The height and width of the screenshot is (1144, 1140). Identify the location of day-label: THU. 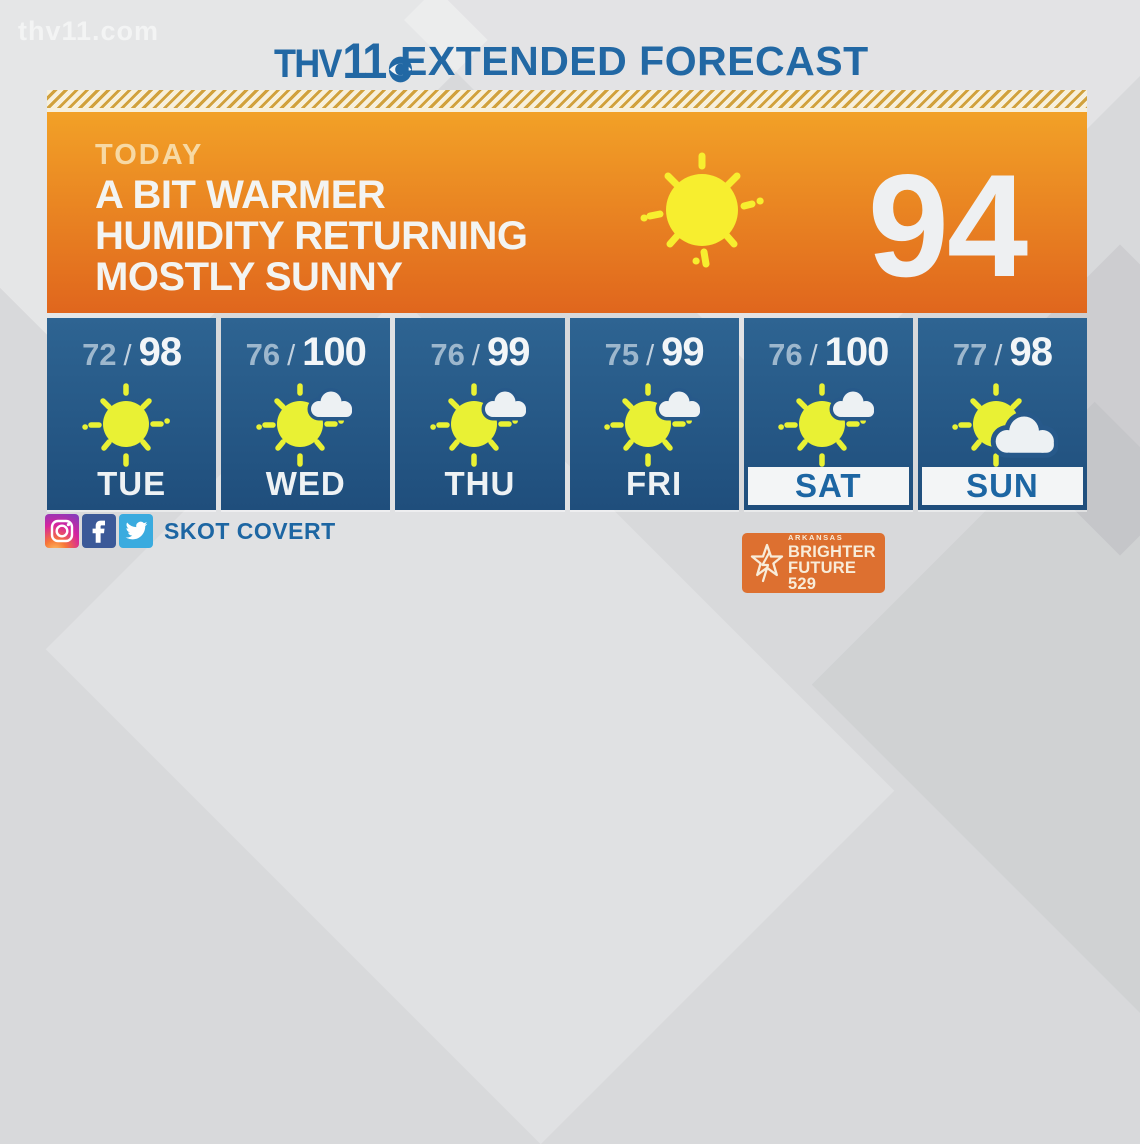
(480, 483).